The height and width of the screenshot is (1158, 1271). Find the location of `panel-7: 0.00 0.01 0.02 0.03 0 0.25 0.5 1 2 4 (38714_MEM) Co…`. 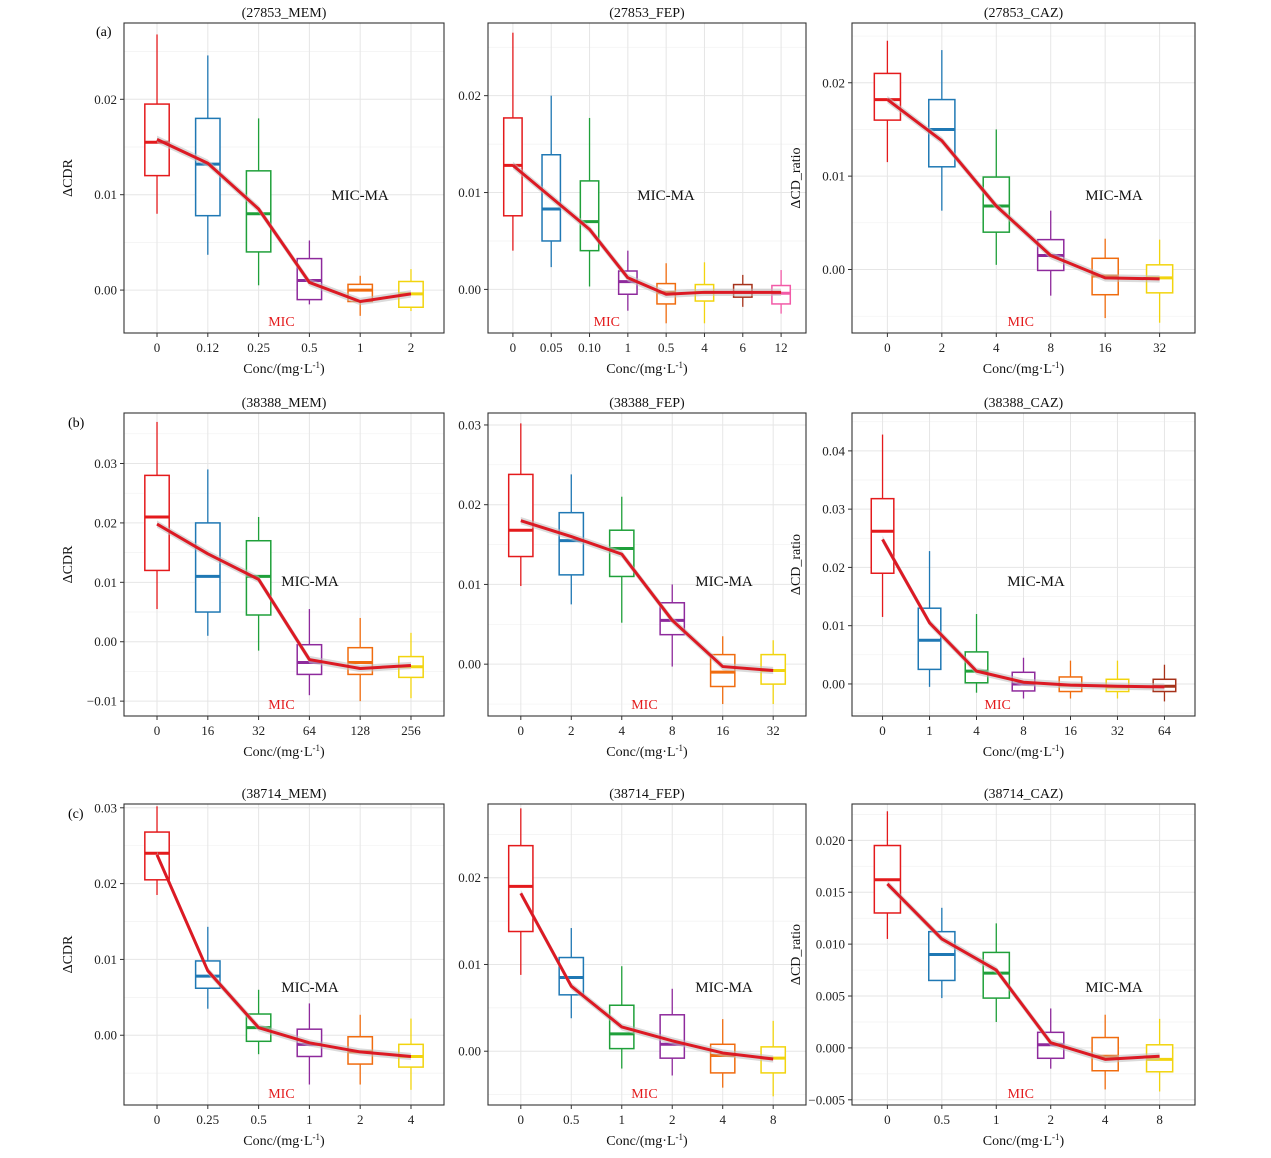

panel-7: 0.00 0.01 0.02 0.03 0 0.25 0.5 1 2 4 (38714_MEM) Co… is located at coordinates (253, 968).